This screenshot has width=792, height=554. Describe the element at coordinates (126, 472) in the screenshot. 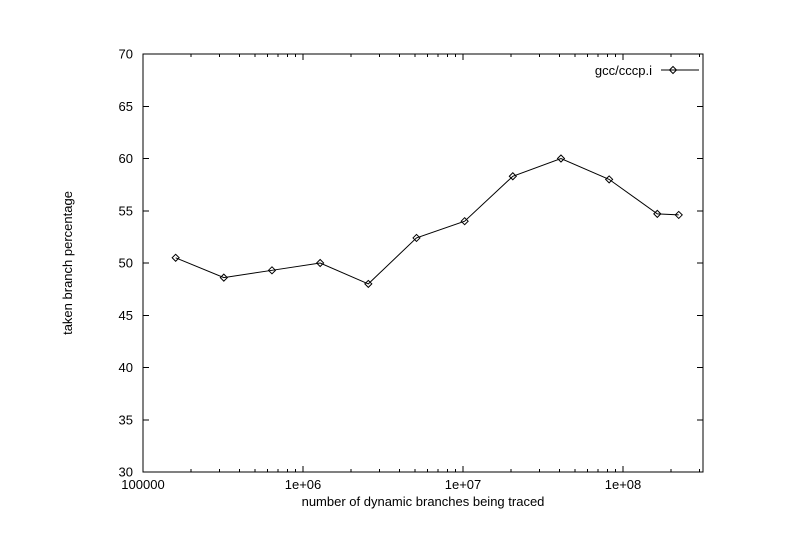

I see `y-tick-label: 30` at that location.